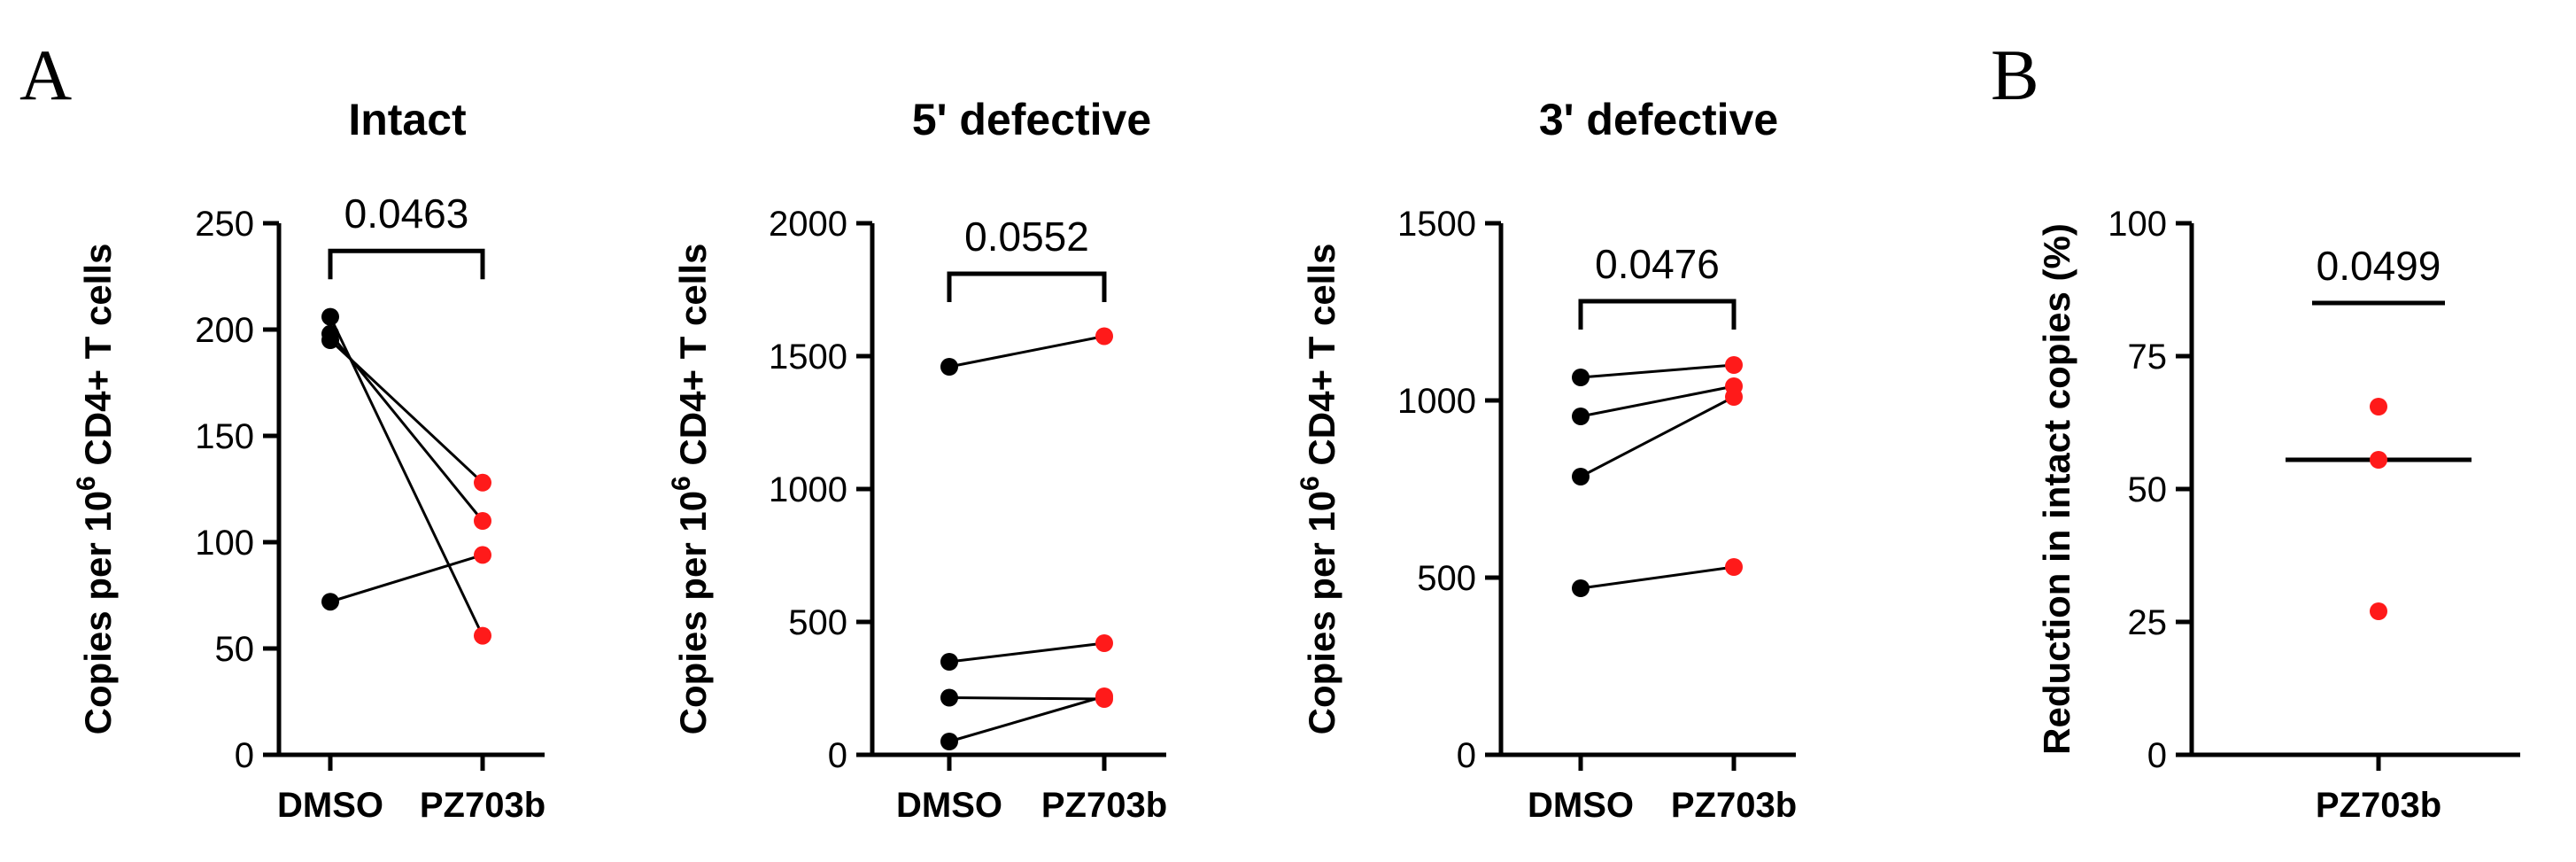  I want to click on p-value-label: 0.0499, so click(2379, 266).